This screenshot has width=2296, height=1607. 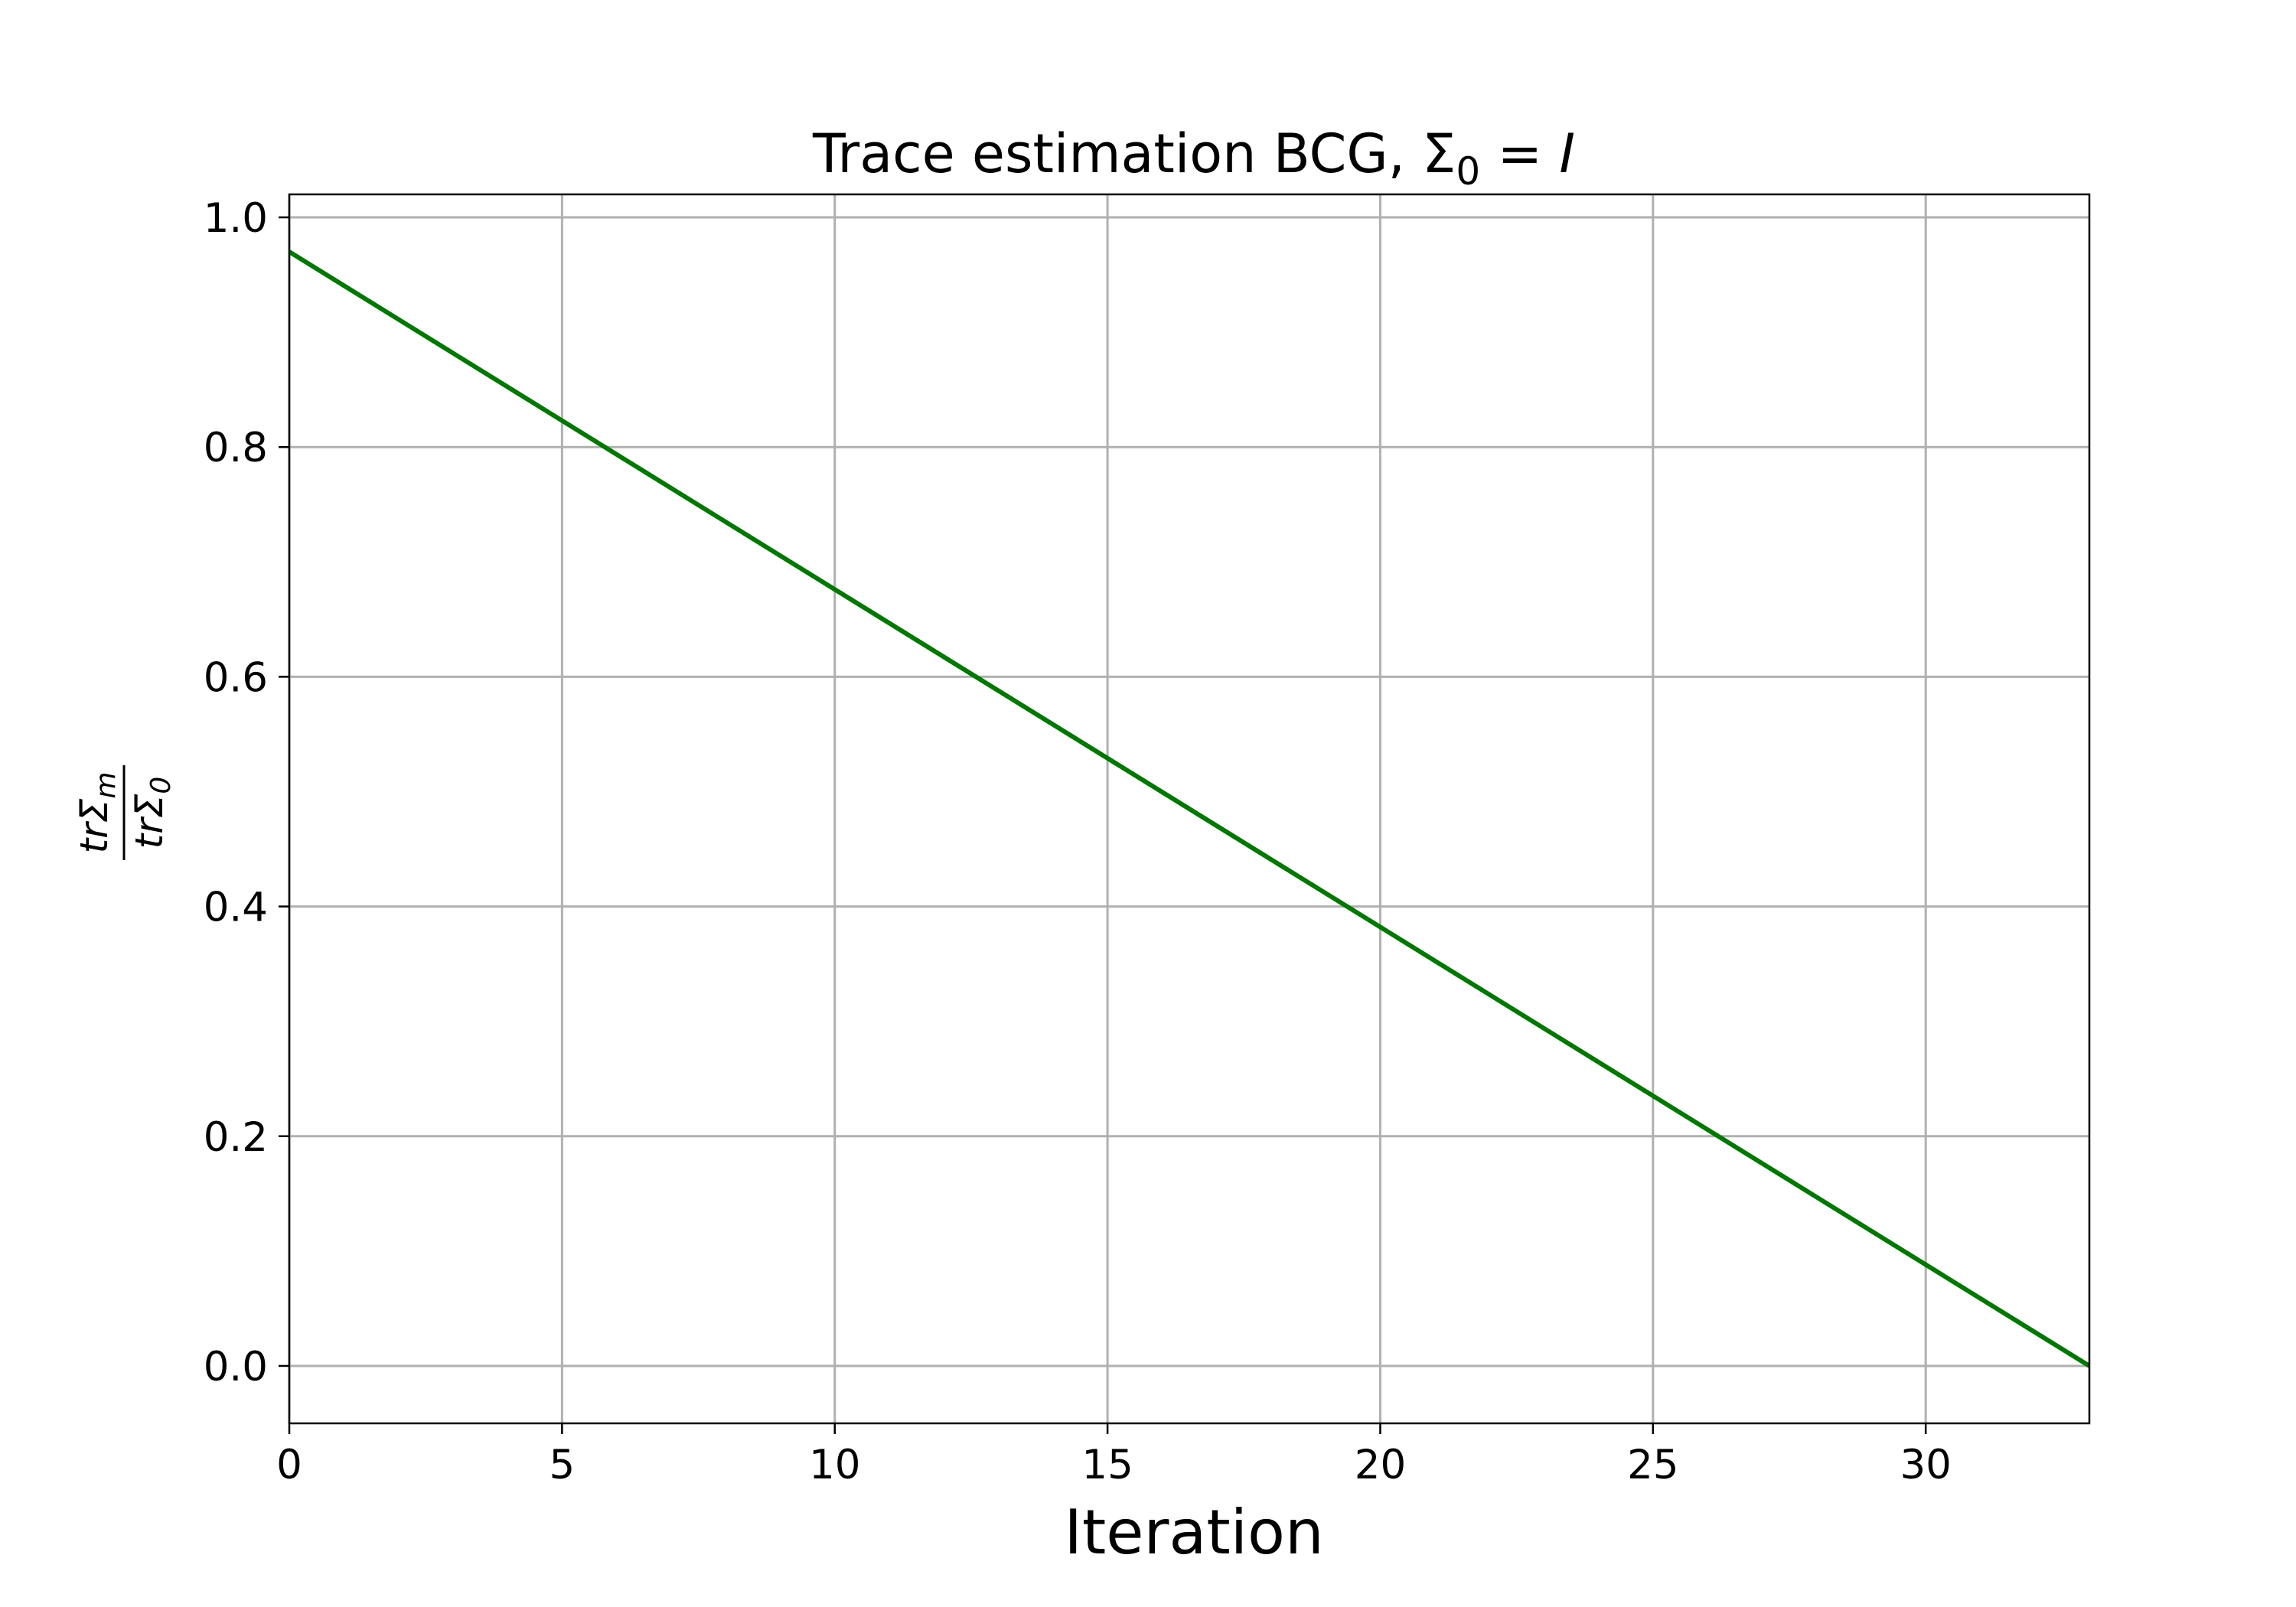 What do you see at coordinates (236, 1367) in the screenshot?
I see `y-tick-label: 0.0` at bounding box center [236, 1367].